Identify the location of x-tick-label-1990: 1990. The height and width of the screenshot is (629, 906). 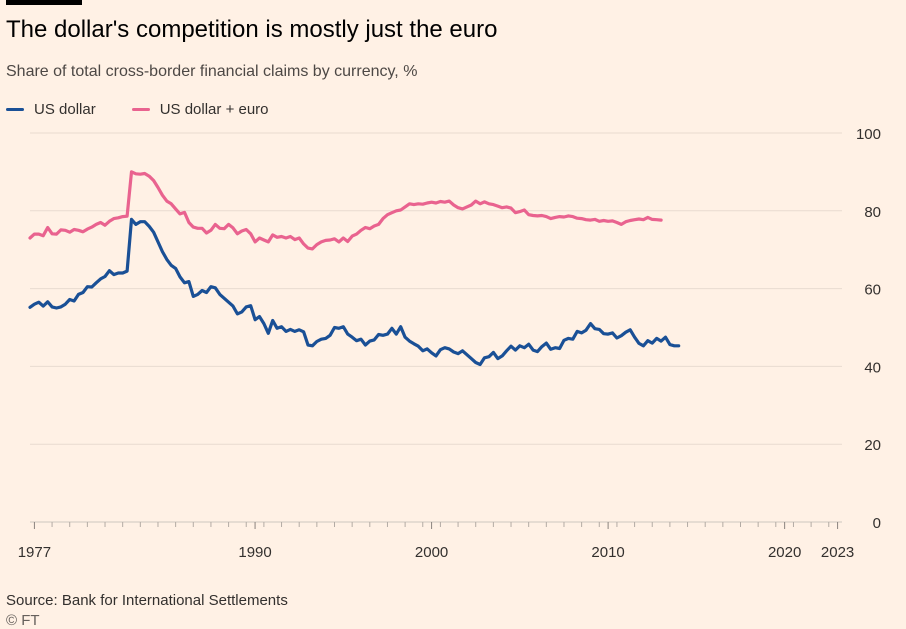
(254, 552).